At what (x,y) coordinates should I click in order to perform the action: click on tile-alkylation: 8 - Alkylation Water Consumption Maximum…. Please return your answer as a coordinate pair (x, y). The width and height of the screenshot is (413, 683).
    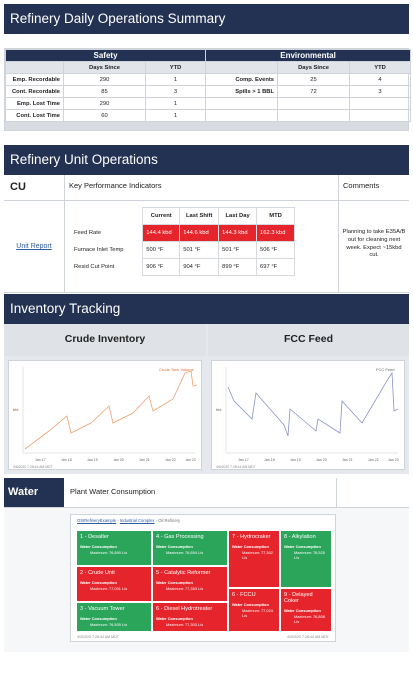
    Looking at the image, I should click on (306, 559).